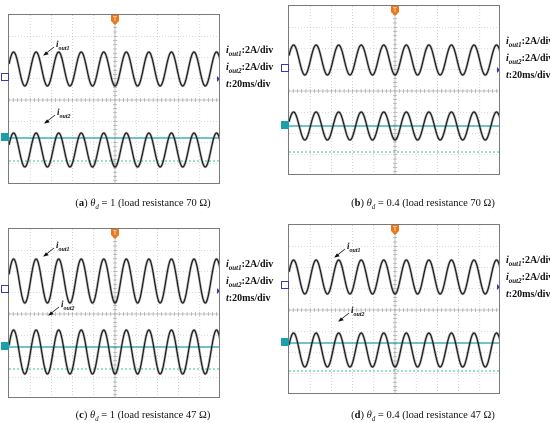 Image resolution: width=550 pixels, height=423 pixels. Describe the element at coordinates (423, 205) in the screenshot. I see `panel-caption: (b) θd = 0.4 (load resistance 70 Ω)` at that location.